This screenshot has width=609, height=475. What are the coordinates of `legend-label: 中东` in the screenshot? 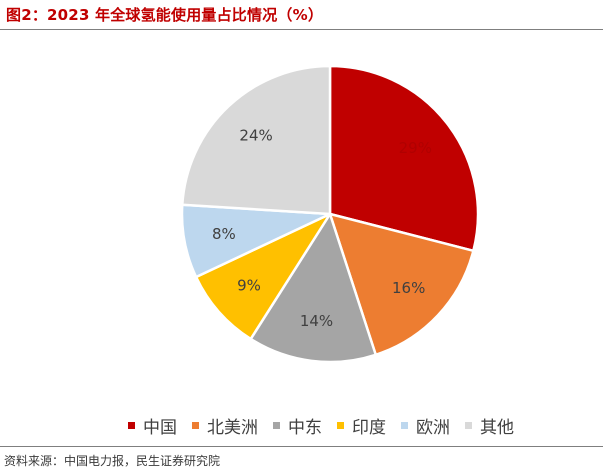 It's located at (305, 428).